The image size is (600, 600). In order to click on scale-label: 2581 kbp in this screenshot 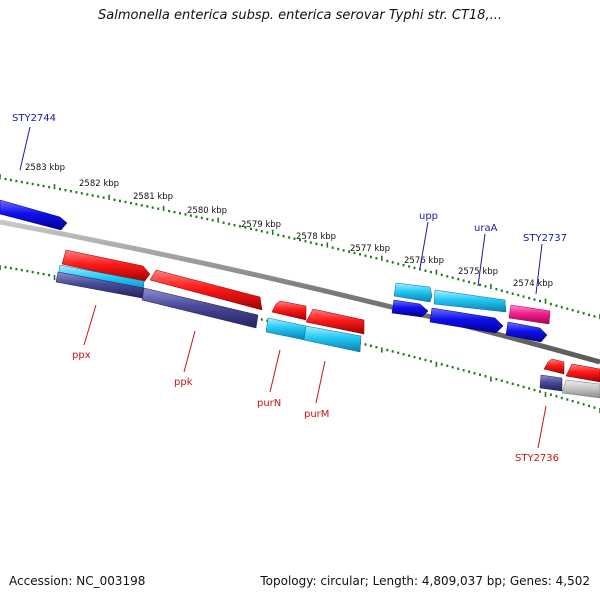, I will do `click(153, 197)`.